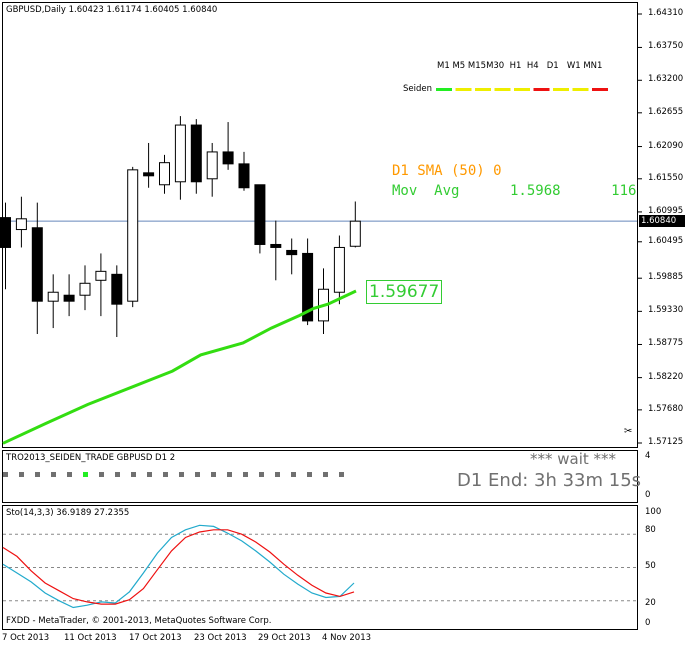 The width and height of the screenshot is (685, 647). Describe the element at coordinates (573, 459) in the screenshot. I see `wait-text: *** wait ***` at that location.